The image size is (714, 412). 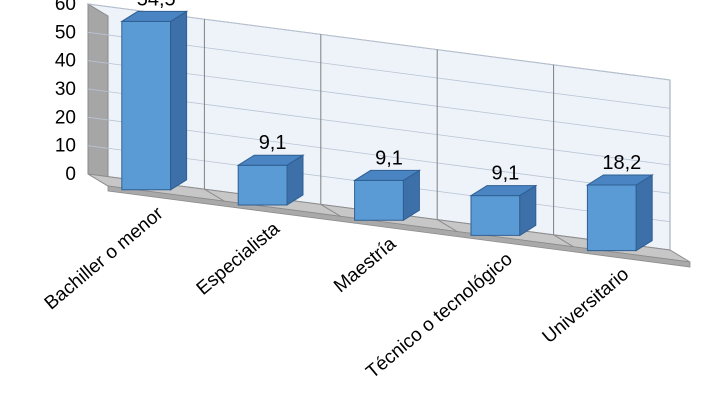 What do you see at coordinates (156, 5) in the screenshot?
I see `data-label: 54,5` at bounding box center [156, 5].